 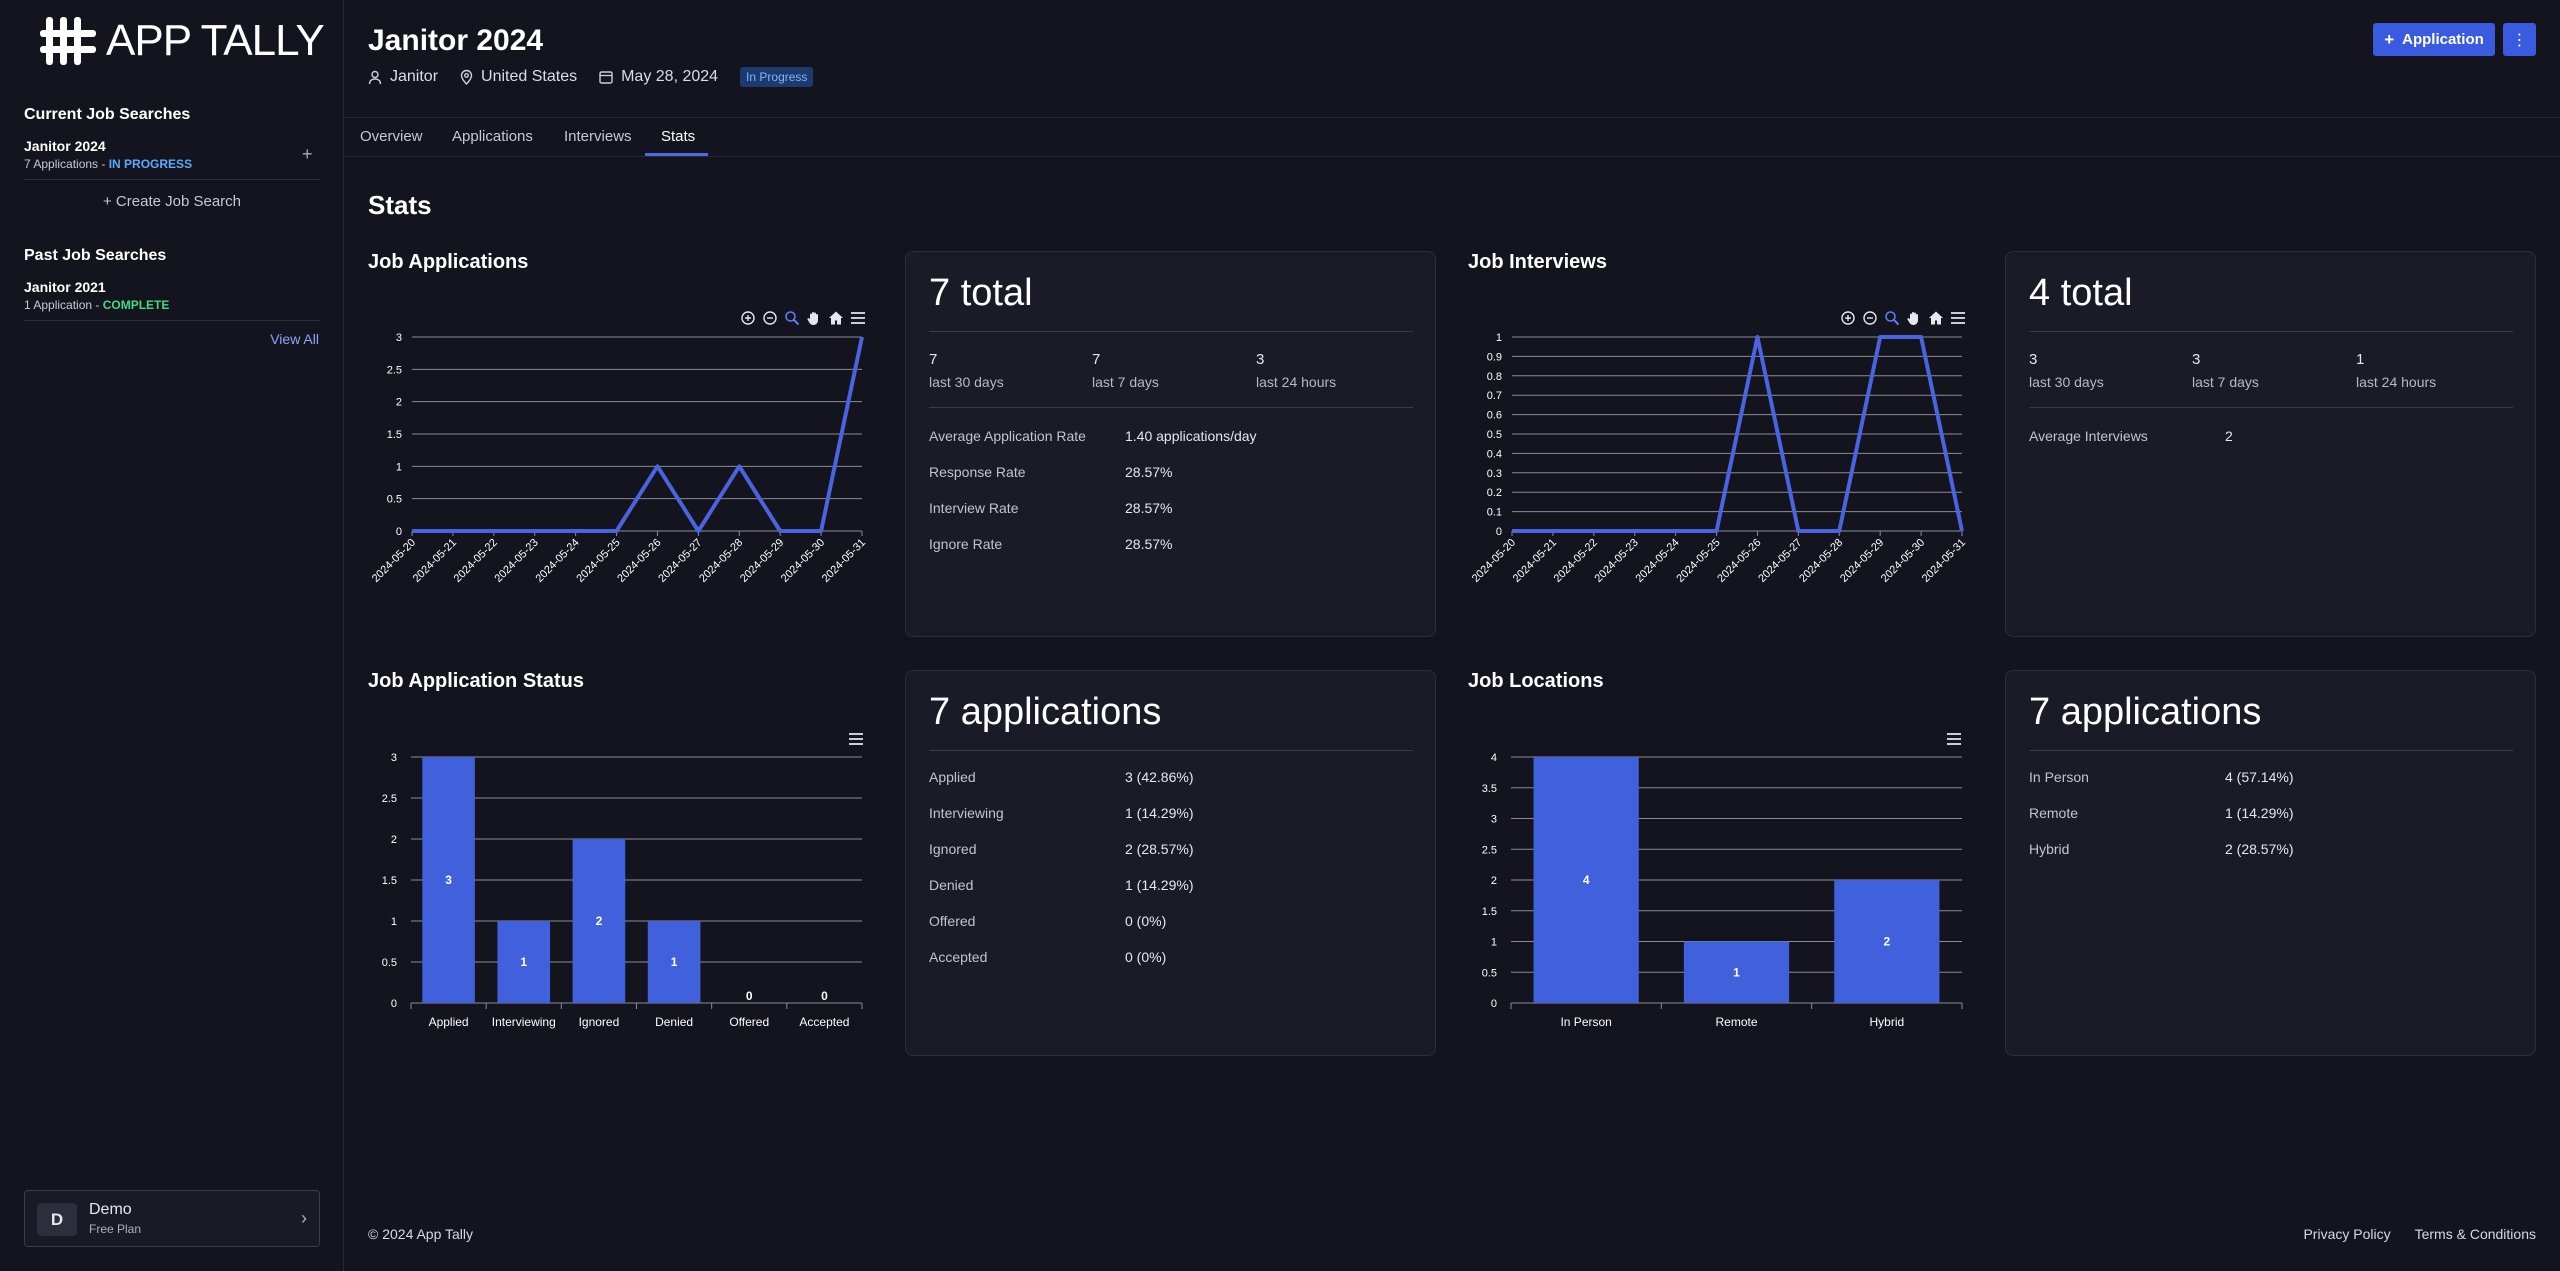 I want to click on total-applications: 7 total, so click(x=981, y=293).